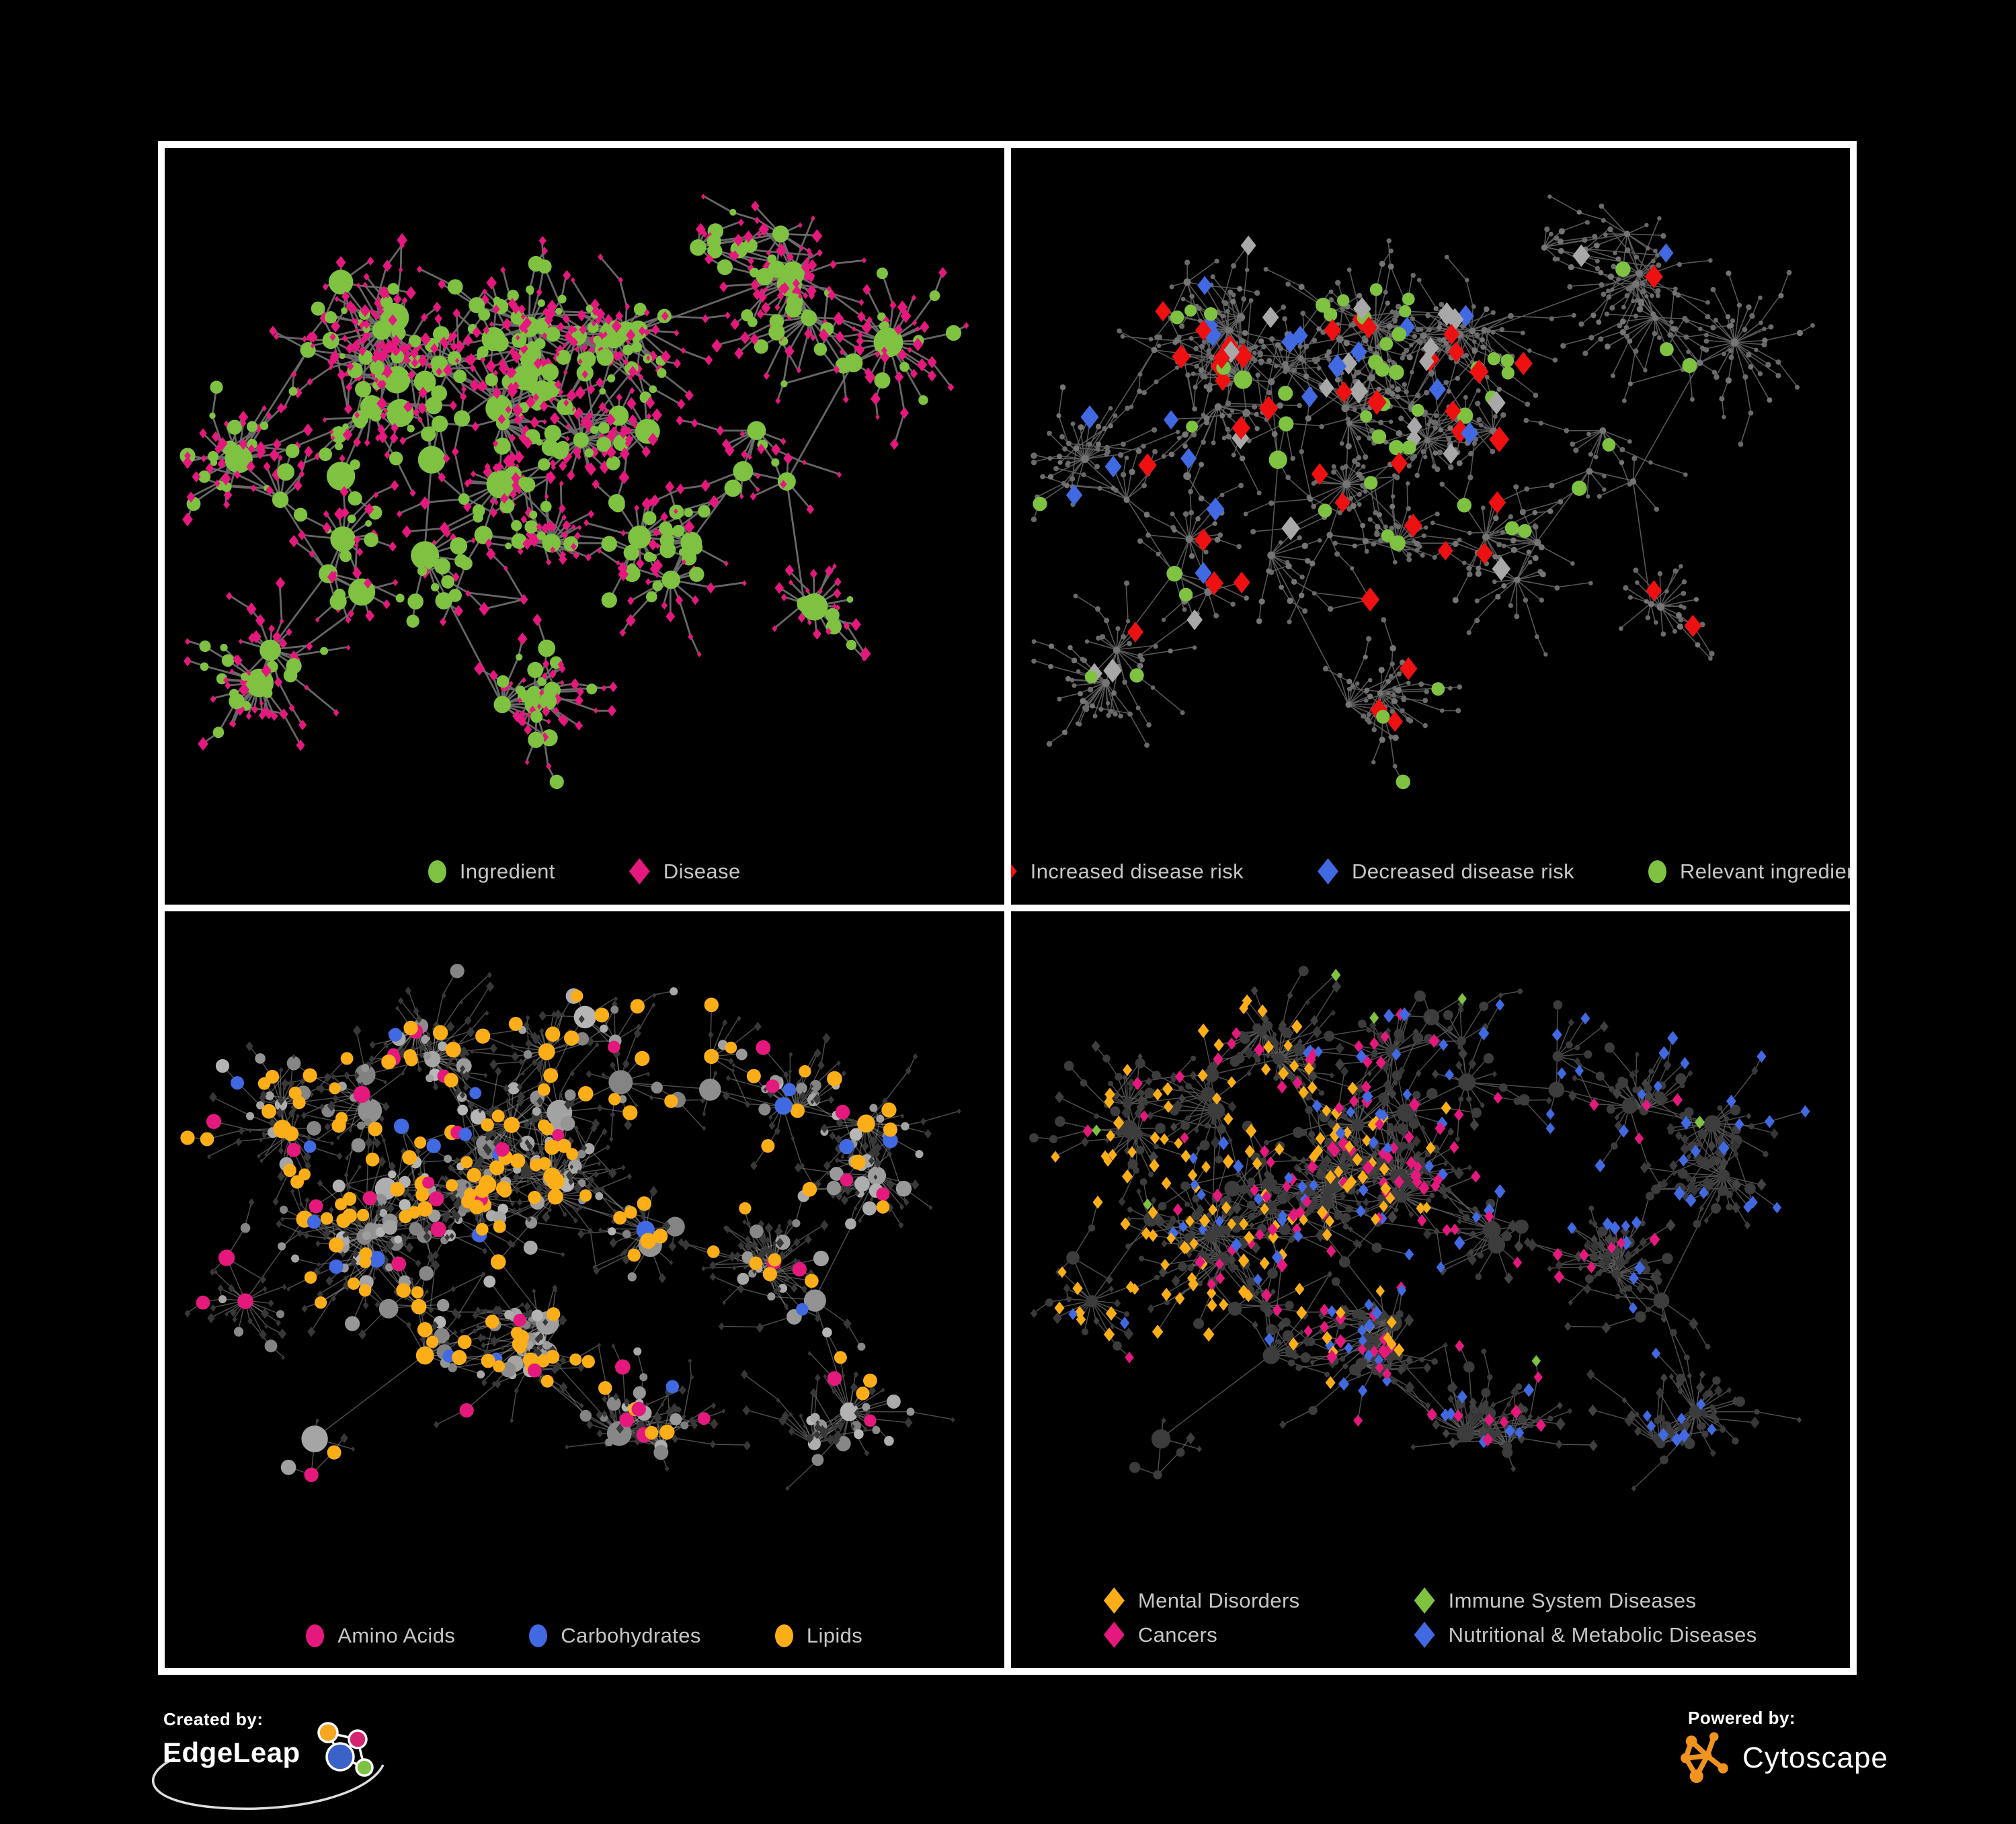 The height and width of the screenshot is (1824, 2016). I want to click on legend-item: Carbohydrates, so click(615, 1636).